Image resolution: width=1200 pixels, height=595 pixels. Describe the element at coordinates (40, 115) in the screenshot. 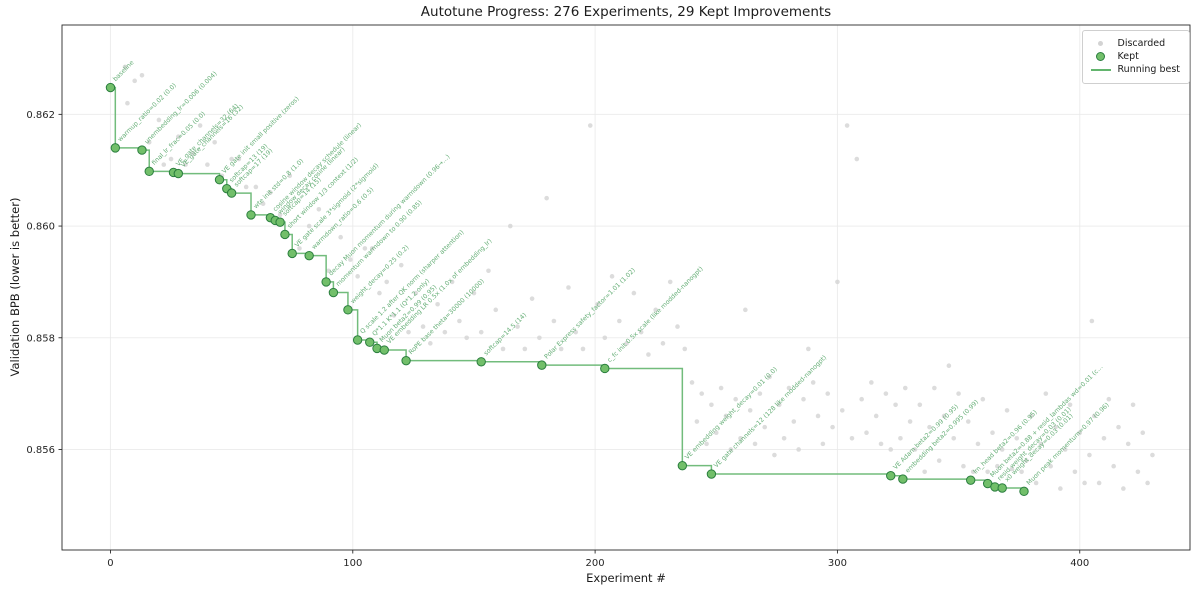

I see `y-tick-label: 0.862` at that location.